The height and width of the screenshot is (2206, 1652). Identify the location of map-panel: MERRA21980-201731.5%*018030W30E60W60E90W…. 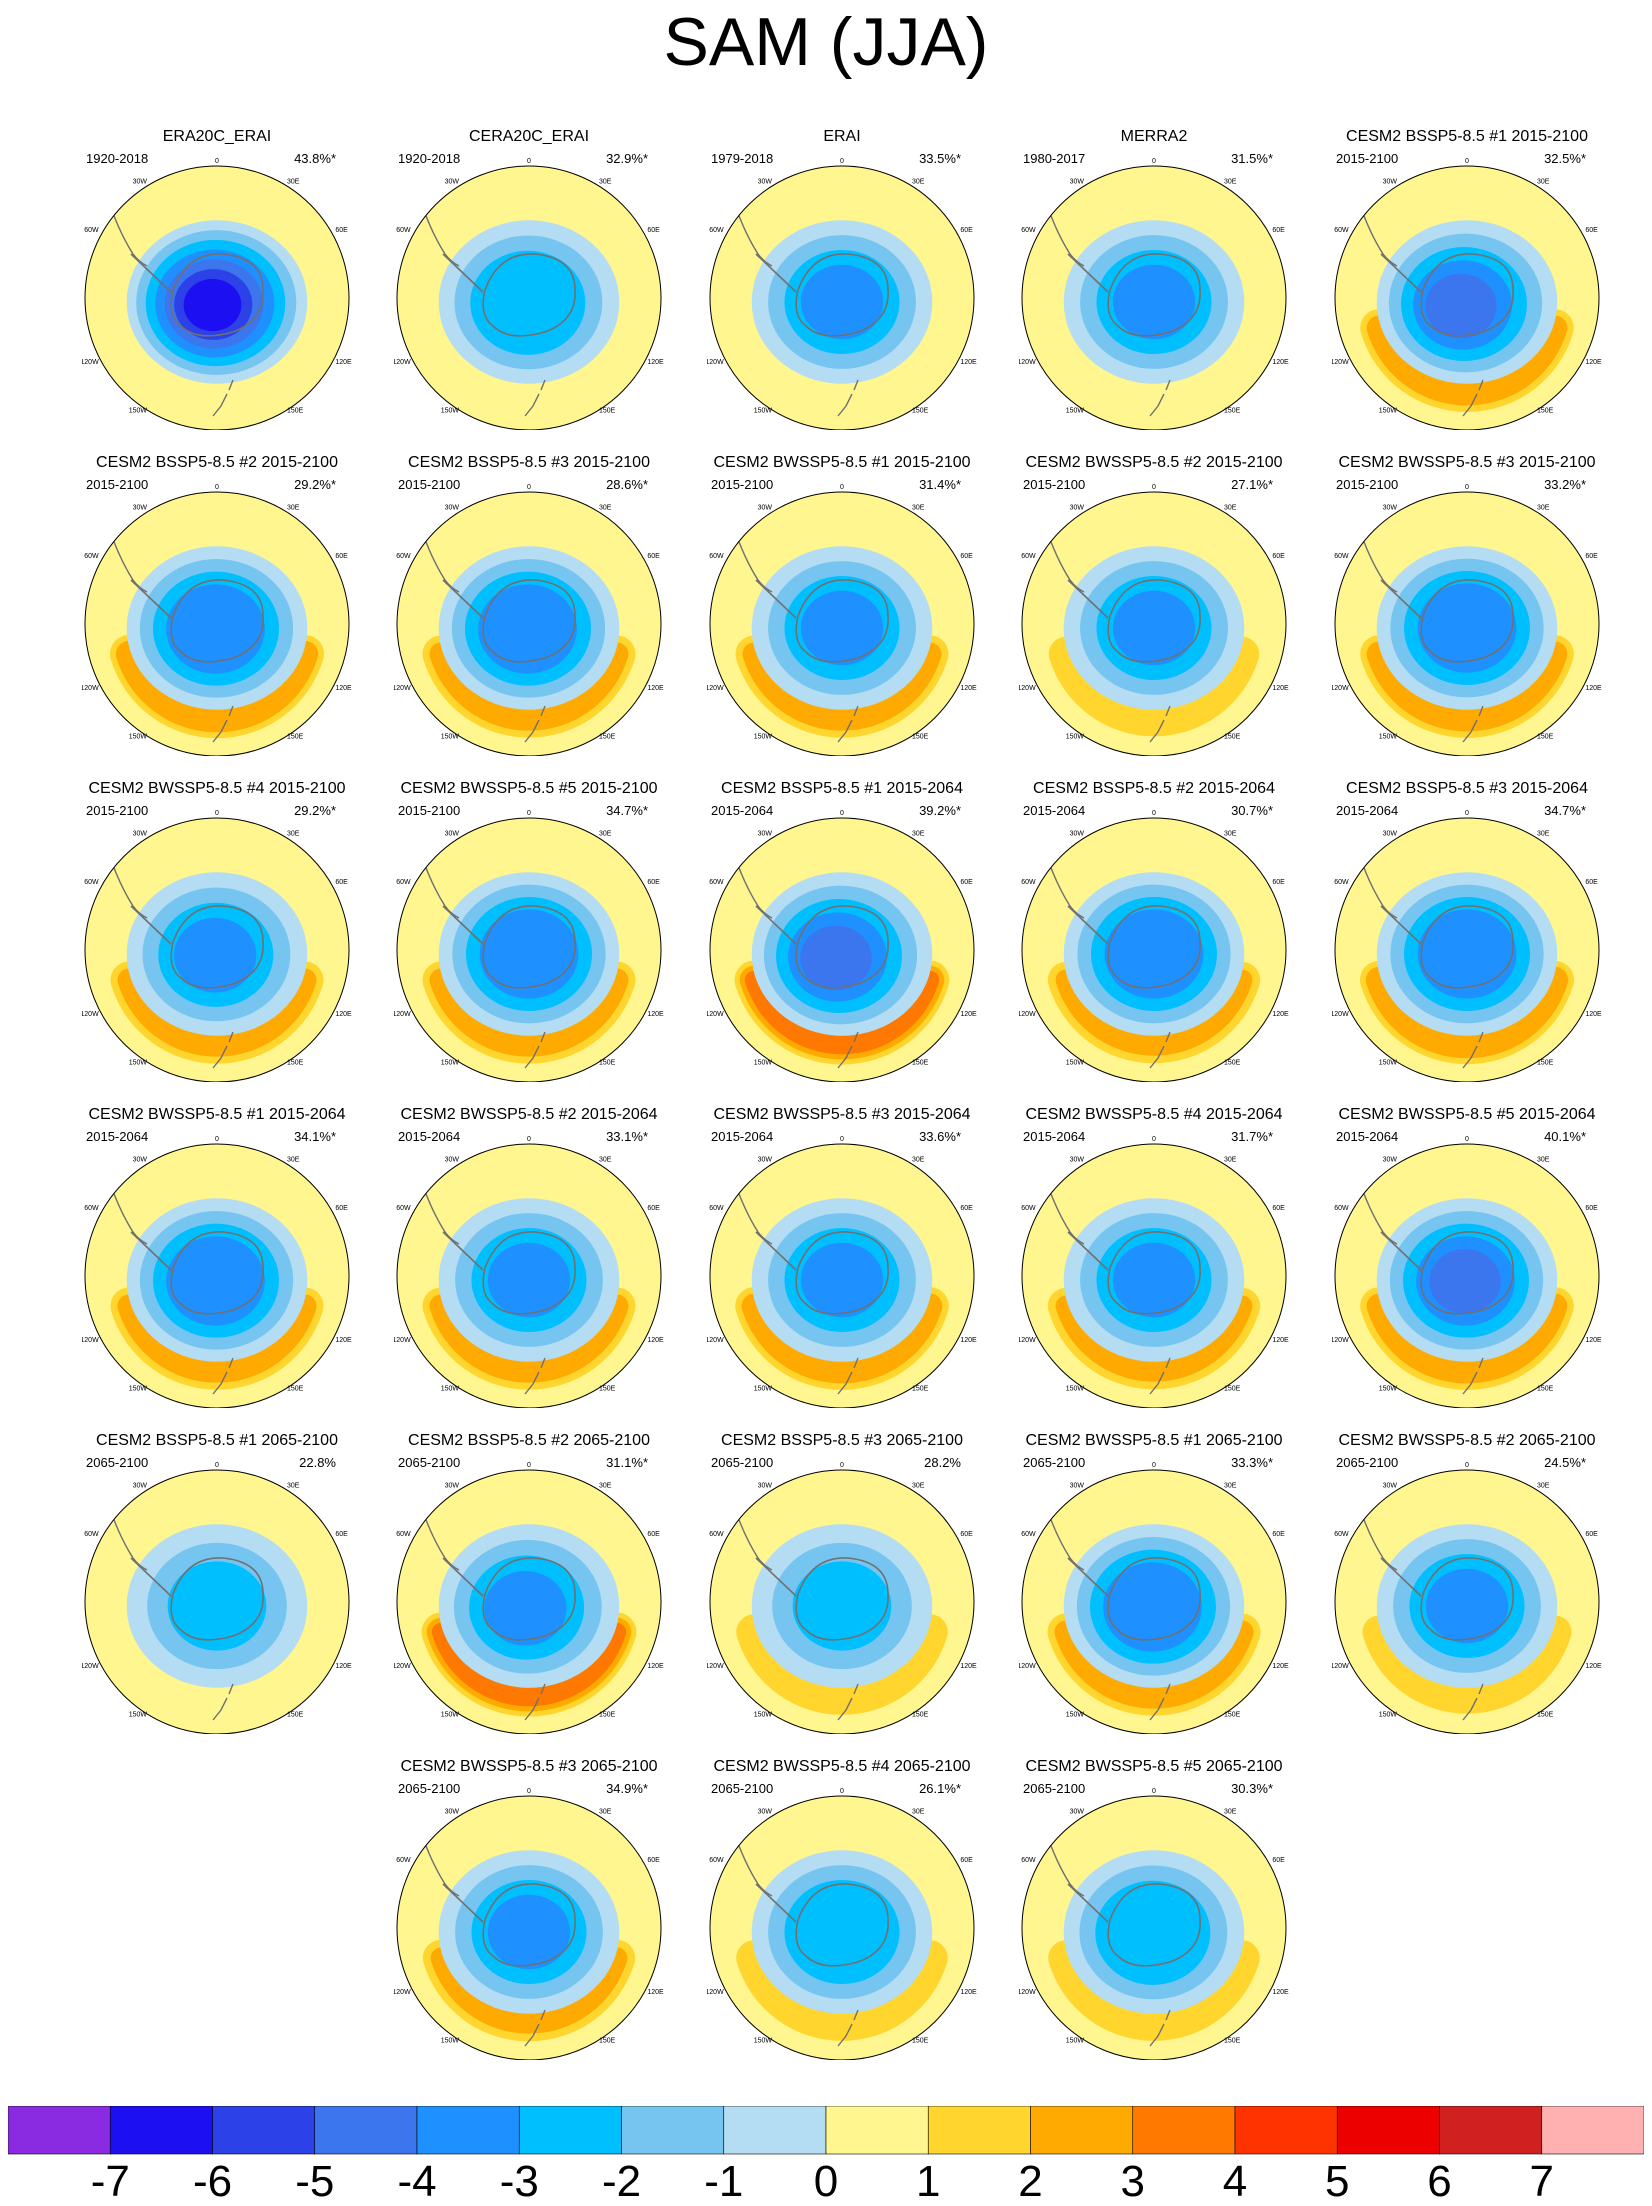
(1154, 279).